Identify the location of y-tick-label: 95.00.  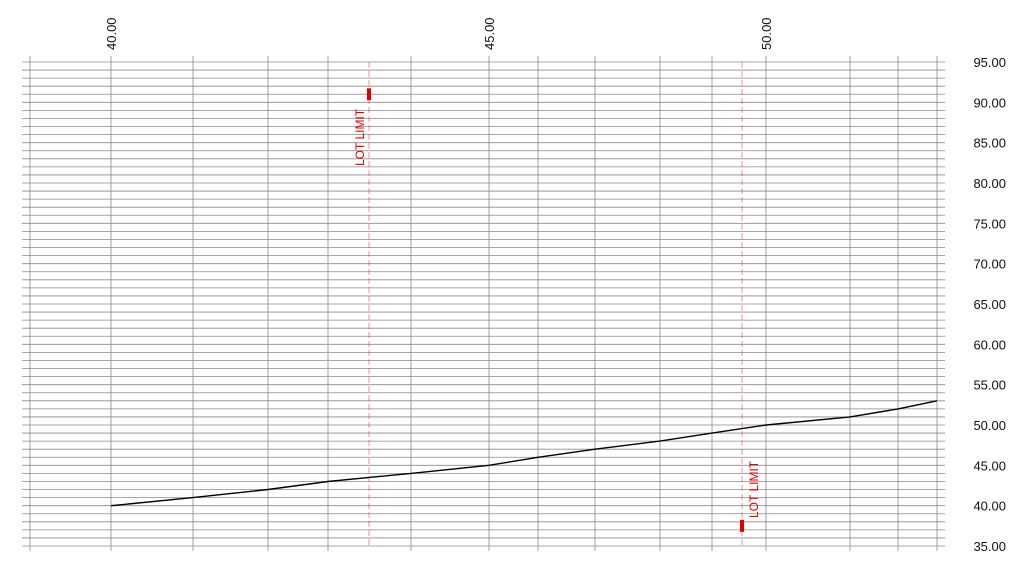
(989, 62).